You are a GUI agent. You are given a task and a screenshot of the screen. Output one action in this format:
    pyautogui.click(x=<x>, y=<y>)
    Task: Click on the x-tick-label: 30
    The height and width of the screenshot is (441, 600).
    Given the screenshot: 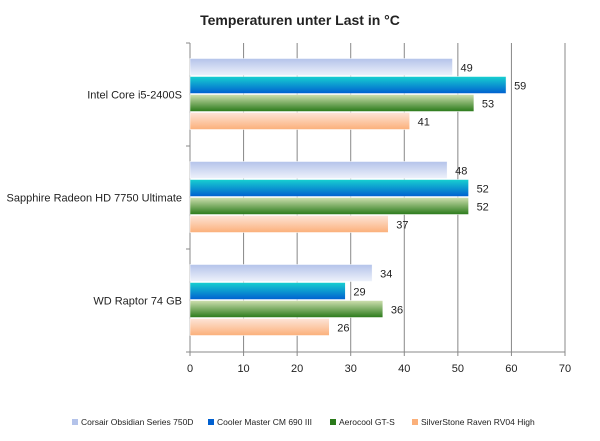 What is the action you would take?
    pyautogui.click(x=351, y=369)
    